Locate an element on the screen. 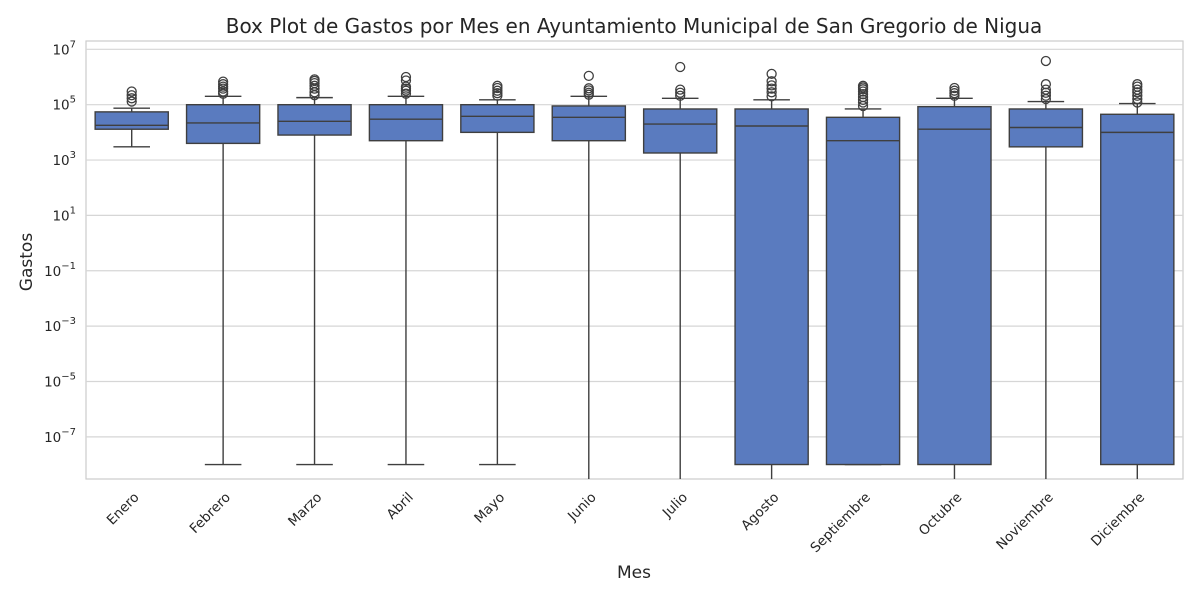 This screenshot has height=600, width=1200. box-mayo is located at coordinates (497, 273).